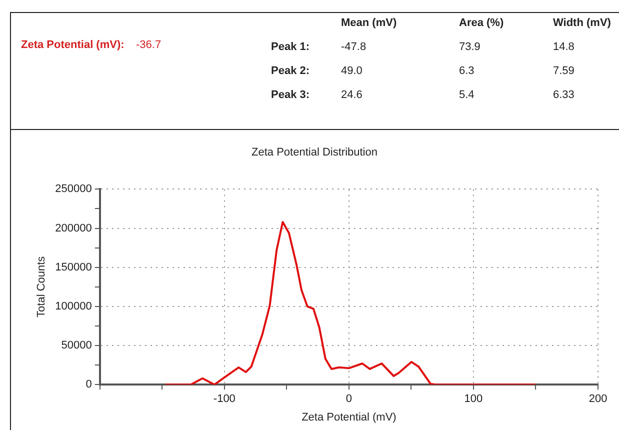 The height and width of the screenshot is (430, 619). What do you see at coordinates (290, 47) in the screenshot?
I see `text: Peak 1:` at bounding box center [290, 47].